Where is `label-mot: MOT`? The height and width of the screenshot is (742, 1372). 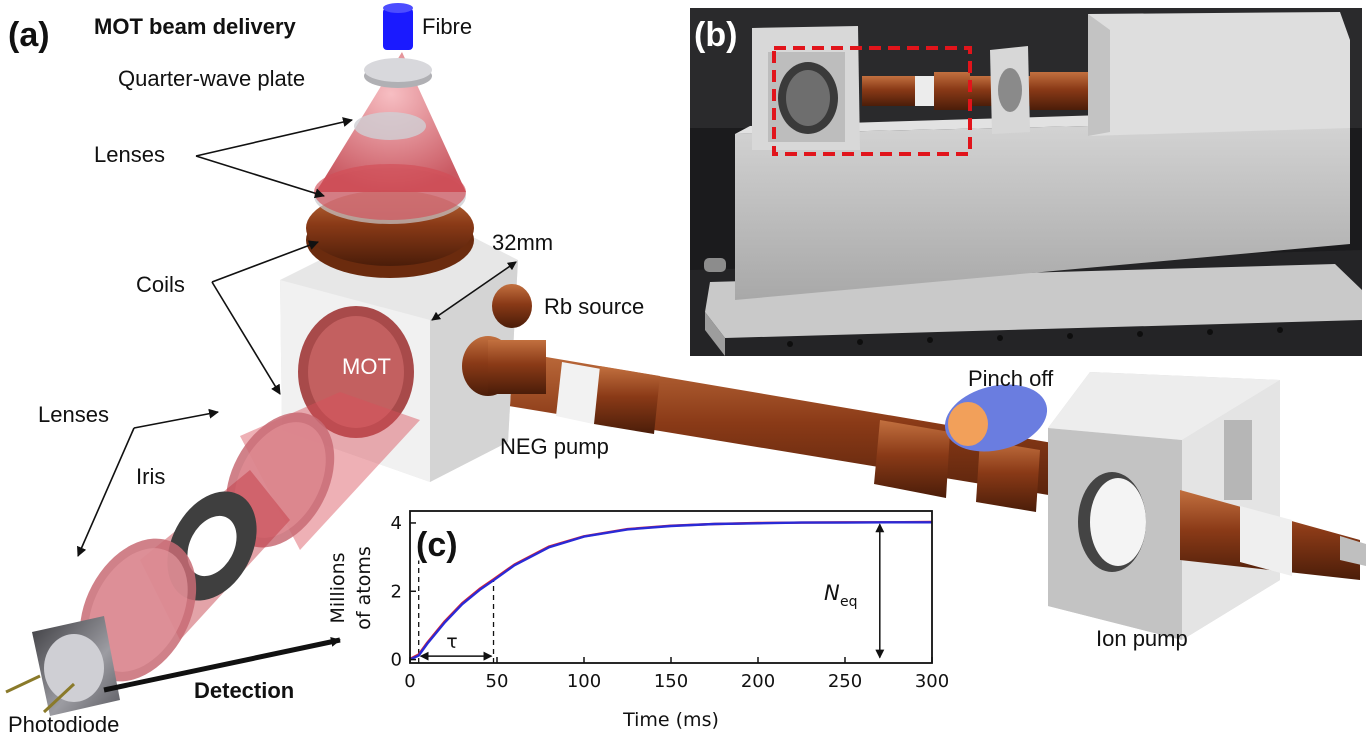 label-mot: MOT is located at coordinates (366, 366).